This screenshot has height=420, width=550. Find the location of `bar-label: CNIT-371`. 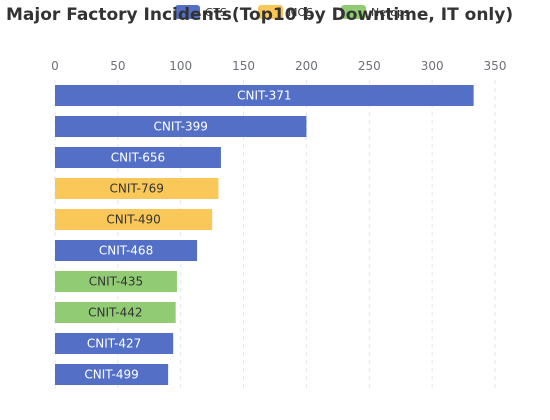

bar-label: CNIT-371 is located at coordinates (264, 96).